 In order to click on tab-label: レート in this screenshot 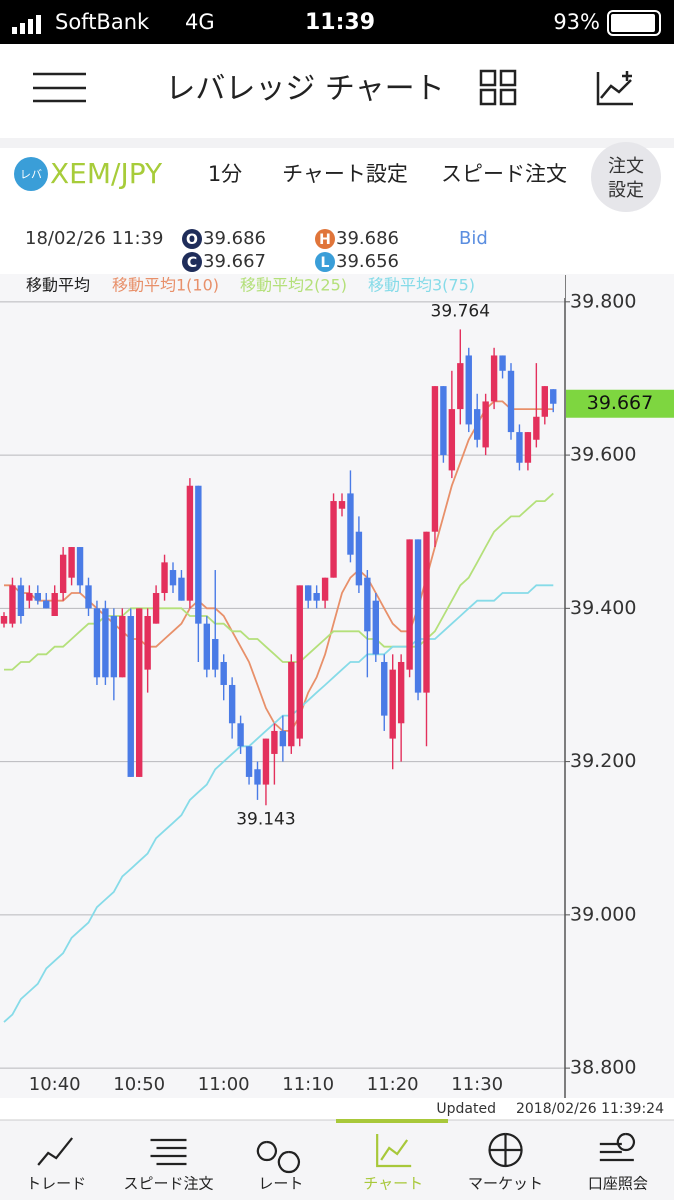, I will do `click(280, 1184)`.